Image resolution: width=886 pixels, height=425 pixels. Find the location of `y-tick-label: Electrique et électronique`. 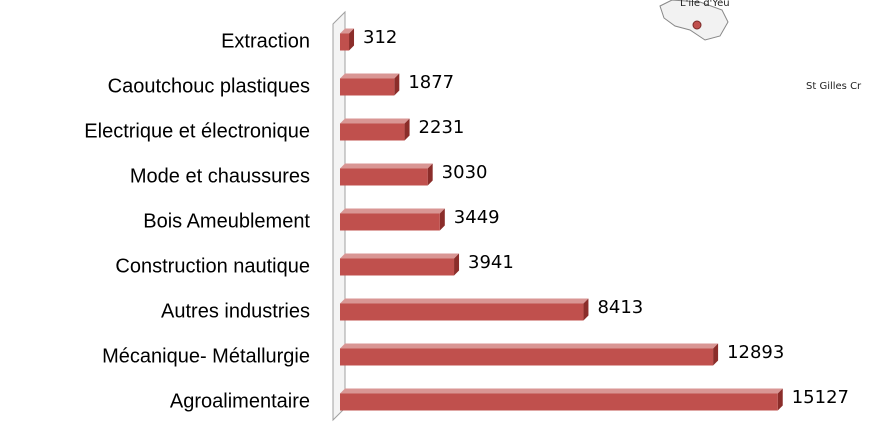

y-tick-label: Electrique et électronique is located at coordinates (197, 131).